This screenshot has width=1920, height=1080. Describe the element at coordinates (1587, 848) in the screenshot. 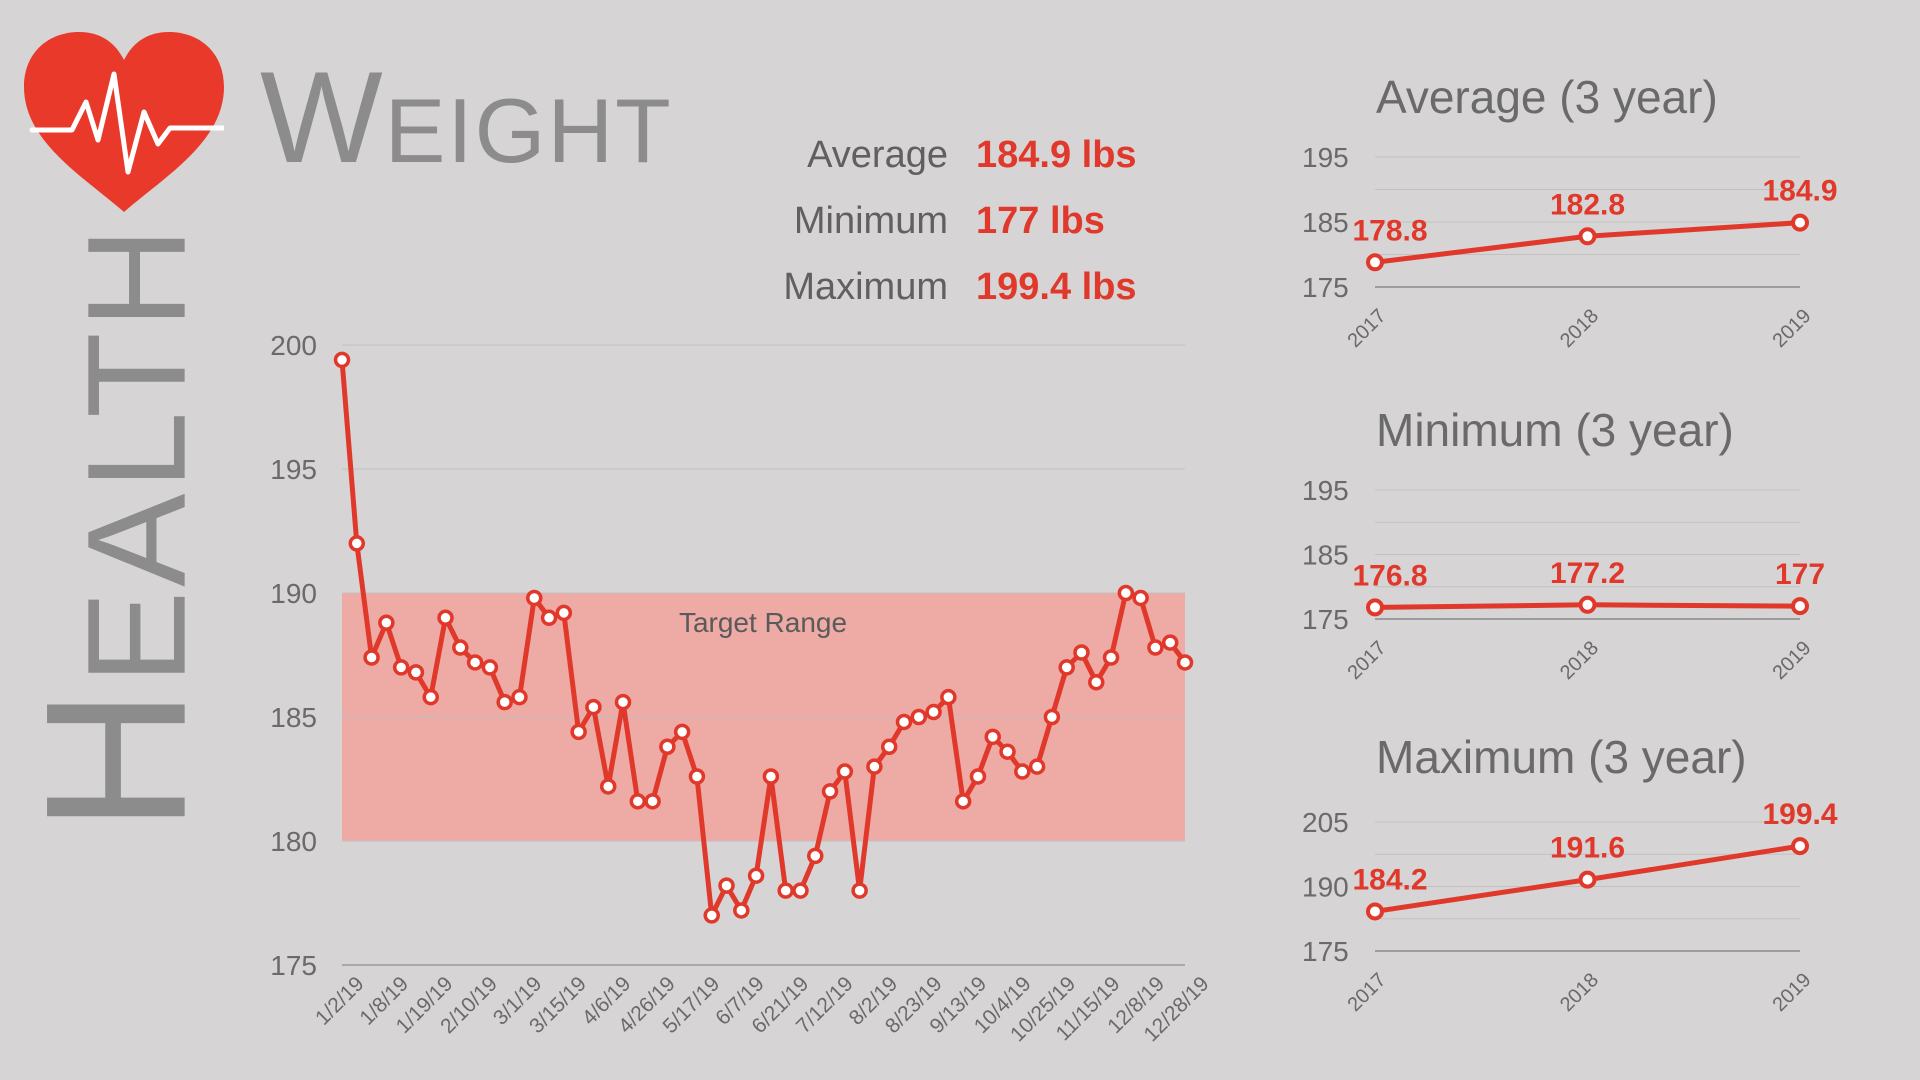

I see `data-label: 191.6` at that location.